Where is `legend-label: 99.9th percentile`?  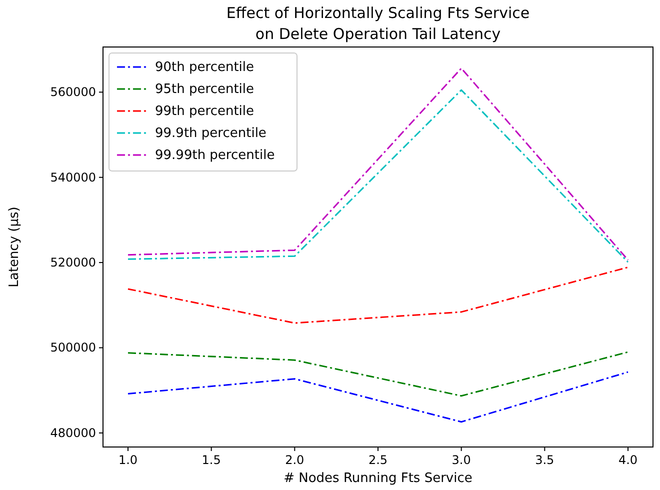 legend-label: 99.9th percentile is located at coordinates (210, 133).